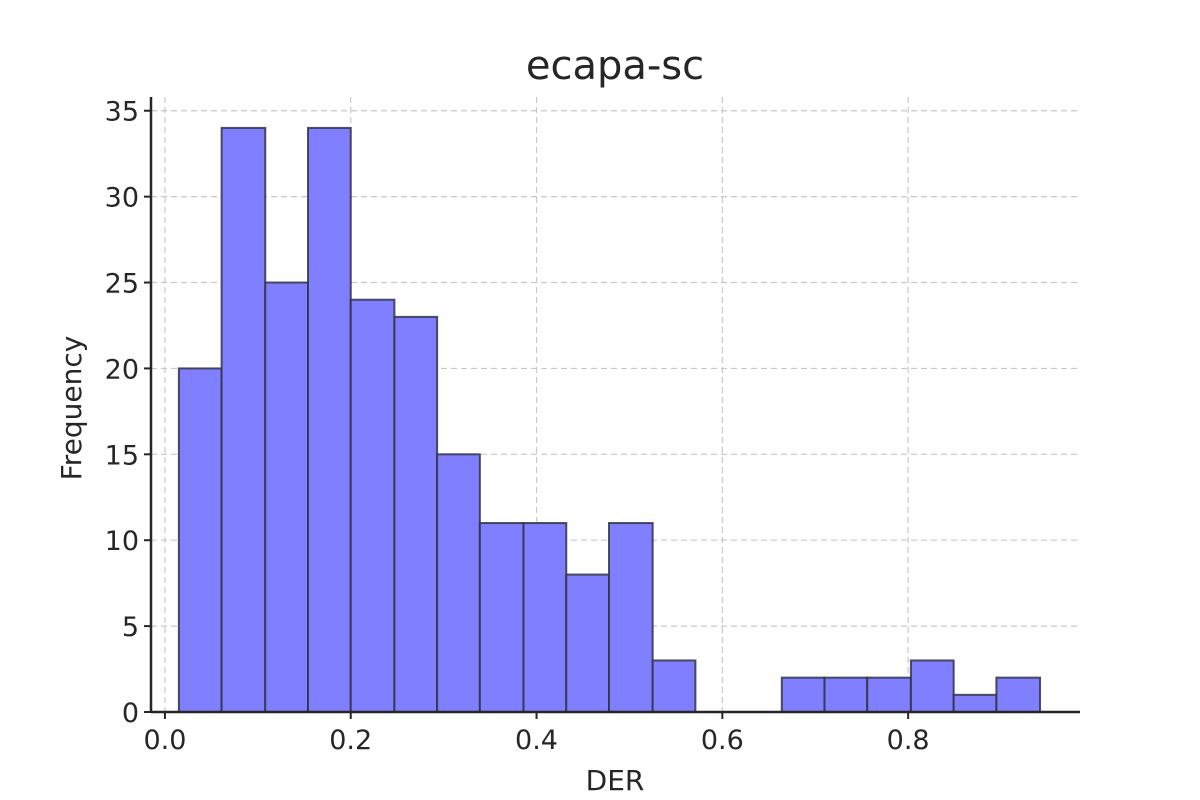  Describe the element at coordinates (615, 780) in the screenshot. I see `x-axis-title: DER` at that location.